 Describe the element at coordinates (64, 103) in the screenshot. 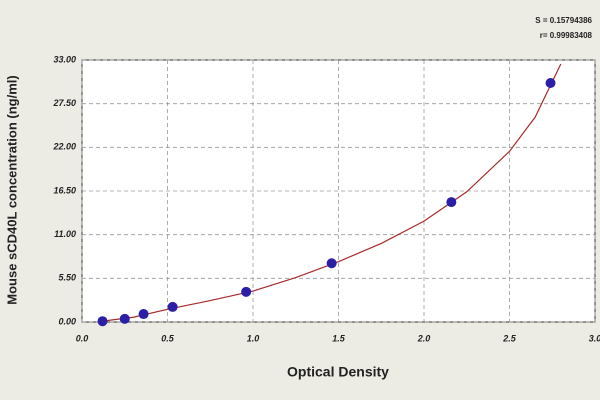

I see `y-tick-label: 27.50` at that location.